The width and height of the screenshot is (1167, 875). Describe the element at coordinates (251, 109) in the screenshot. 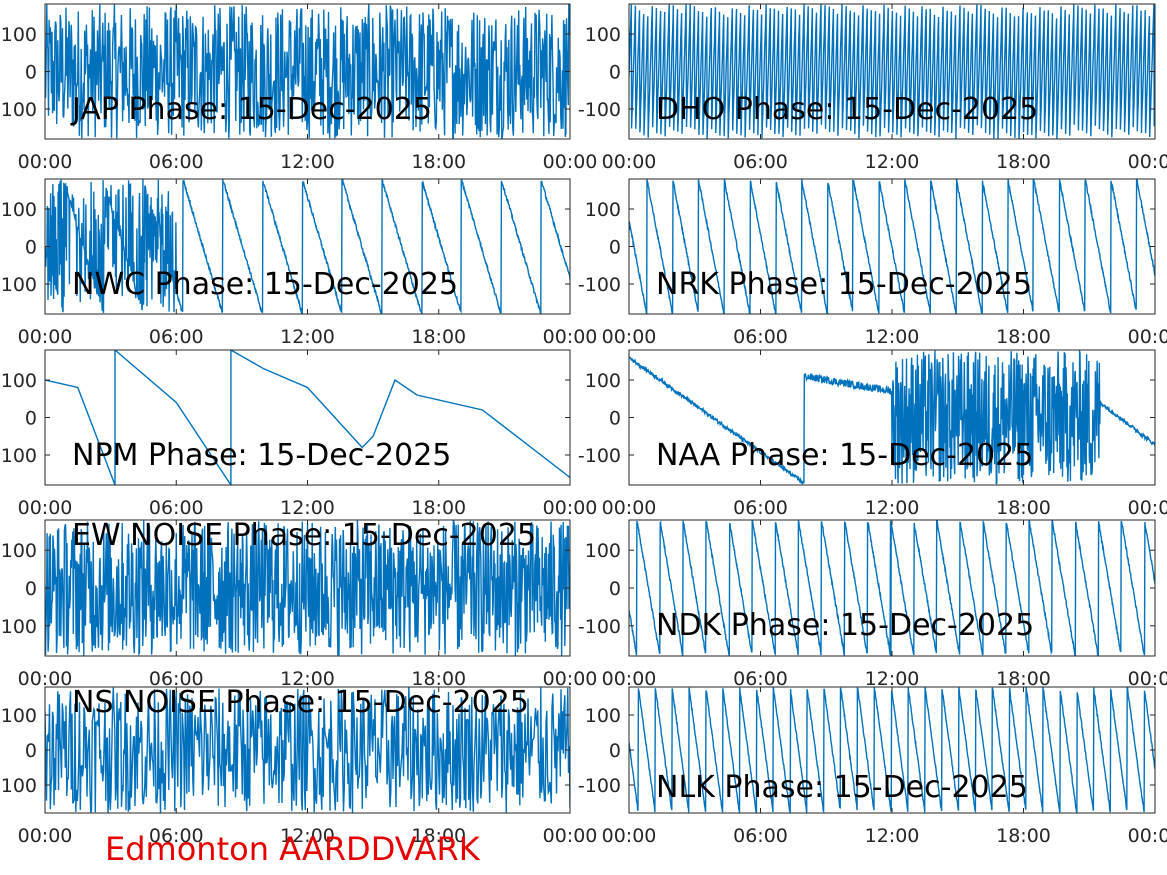

I see `panel-title: JAP Phase: 15-Dec-2025` at that location.